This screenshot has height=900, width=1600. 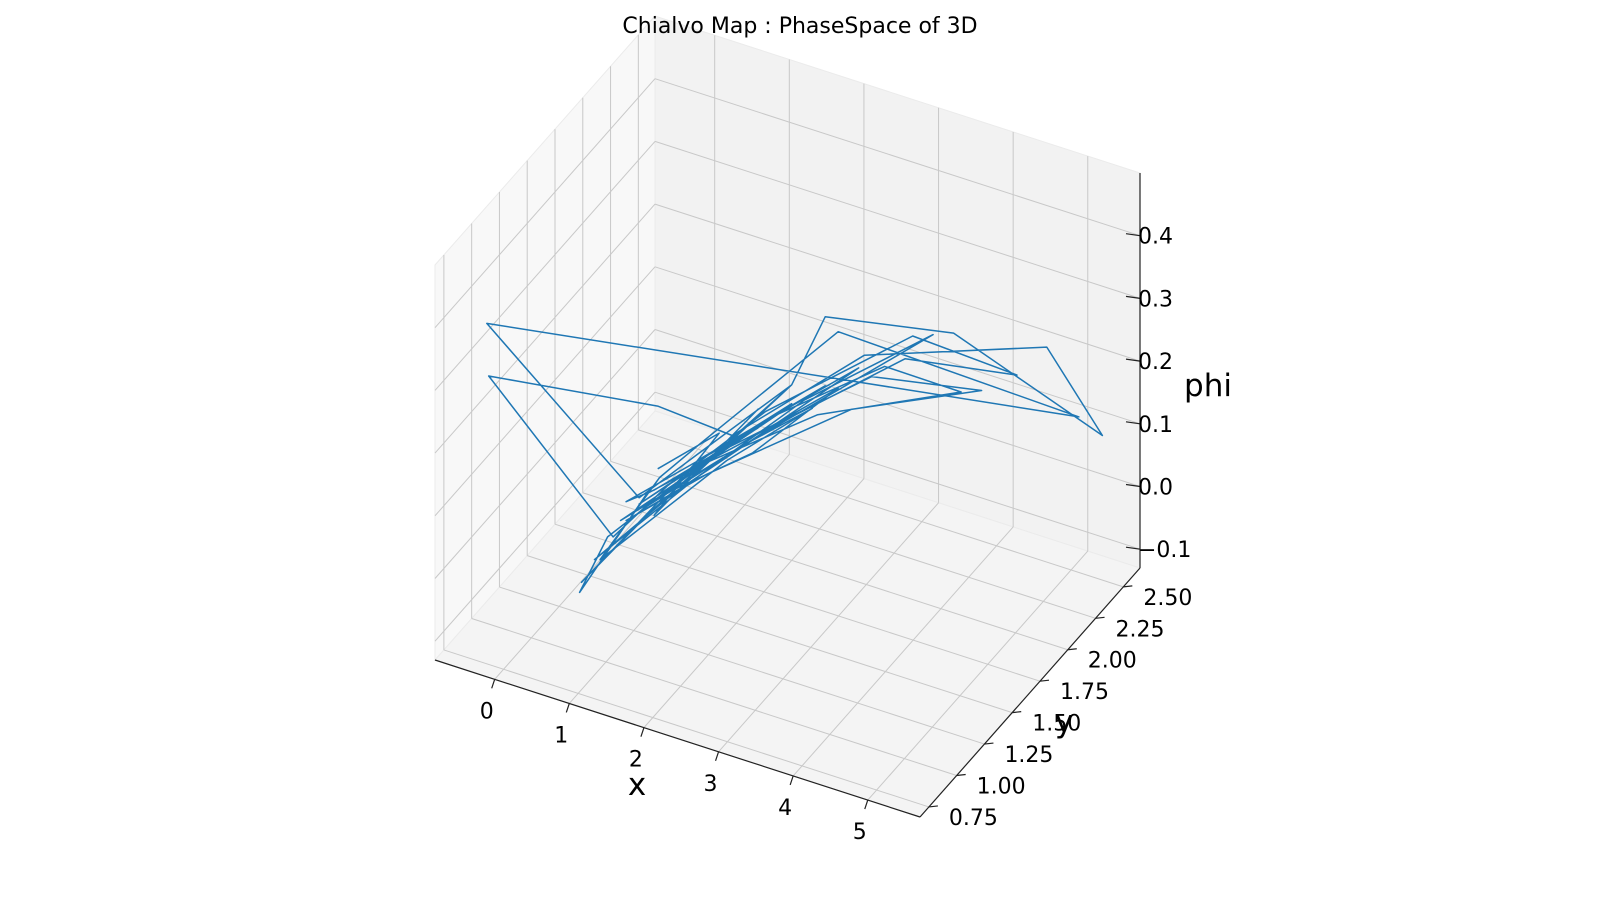 I want to click on x-tick-label: 2, so click(x=636, y=760).